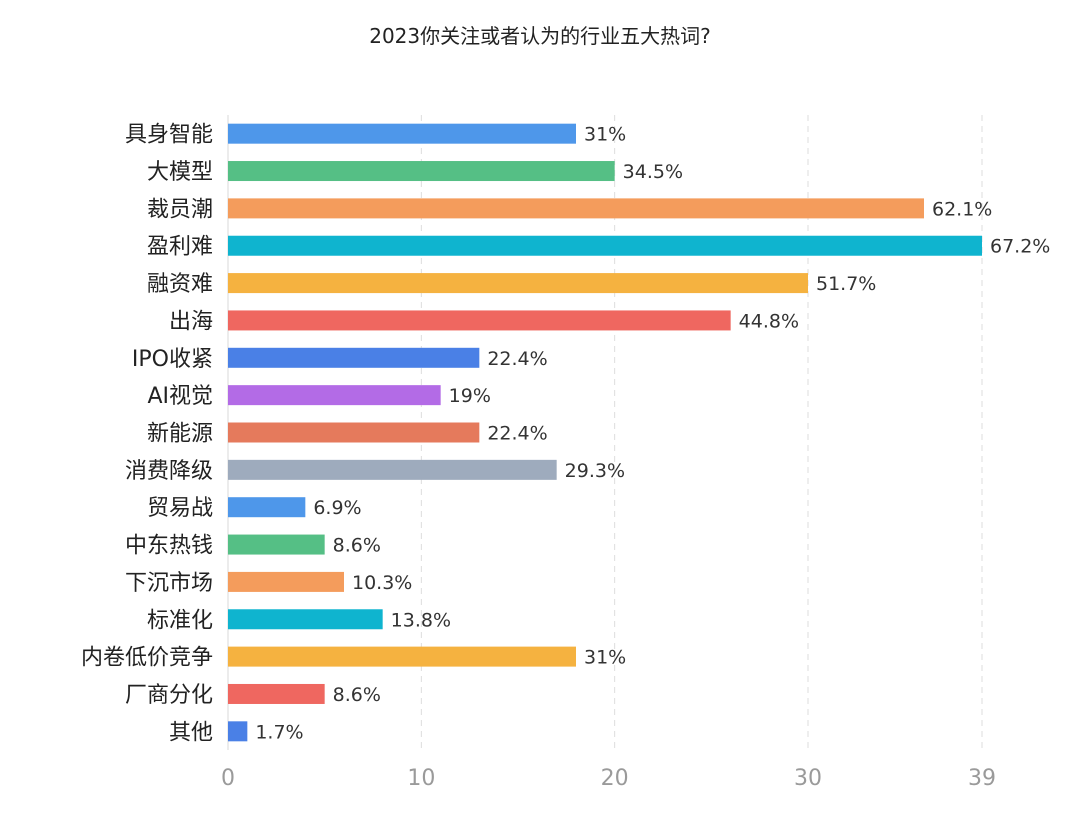  Describe the element at coordinates (769, 321) in the screenshot. I see `value-label: 44.8%` at that location.